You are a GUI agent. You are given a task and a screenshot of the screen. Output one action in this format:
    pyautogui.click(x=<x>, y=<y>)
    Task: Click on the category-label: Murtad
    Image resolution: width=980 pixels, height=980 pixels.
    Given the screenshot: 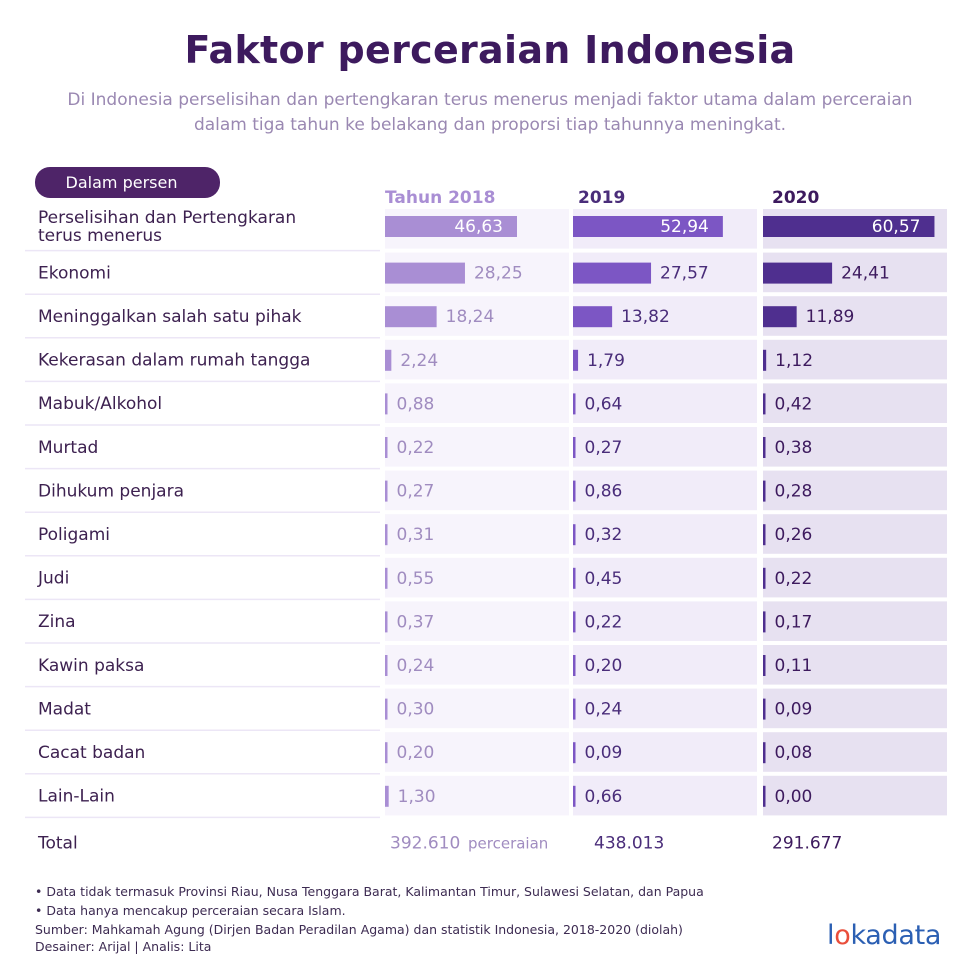 What is the action you would take?
    pyautogui.click(x=68, y=448)
    